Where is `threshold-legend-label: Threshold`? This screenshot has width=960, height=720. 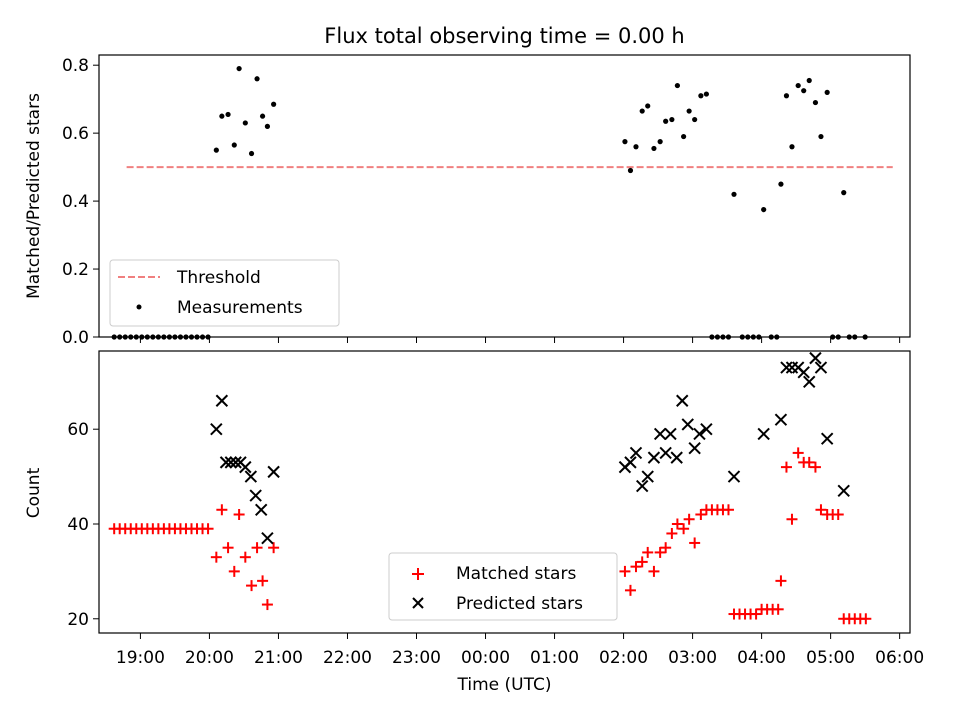
threshold-legend-label: Threshold is located at coordinates (218, 278).